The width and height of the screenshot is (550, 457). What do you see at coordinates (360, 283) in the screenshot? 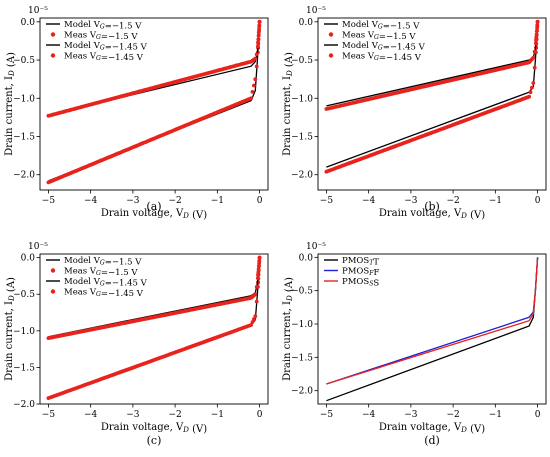
I see `legend-label: PMOSSS` at bounding box center [360, 283].